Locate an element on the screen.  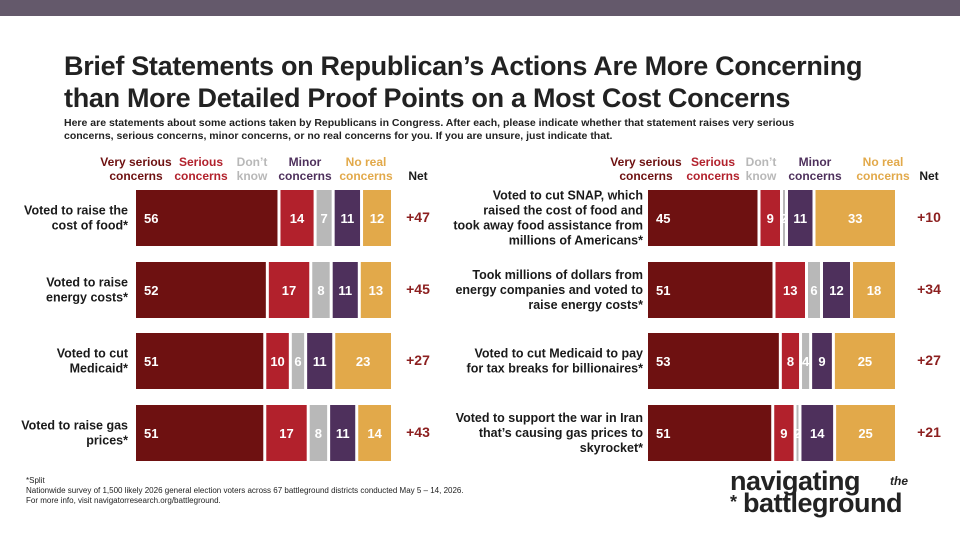
chart-2-bar-3-value-3: 4 is located at coordinates (806, 361).